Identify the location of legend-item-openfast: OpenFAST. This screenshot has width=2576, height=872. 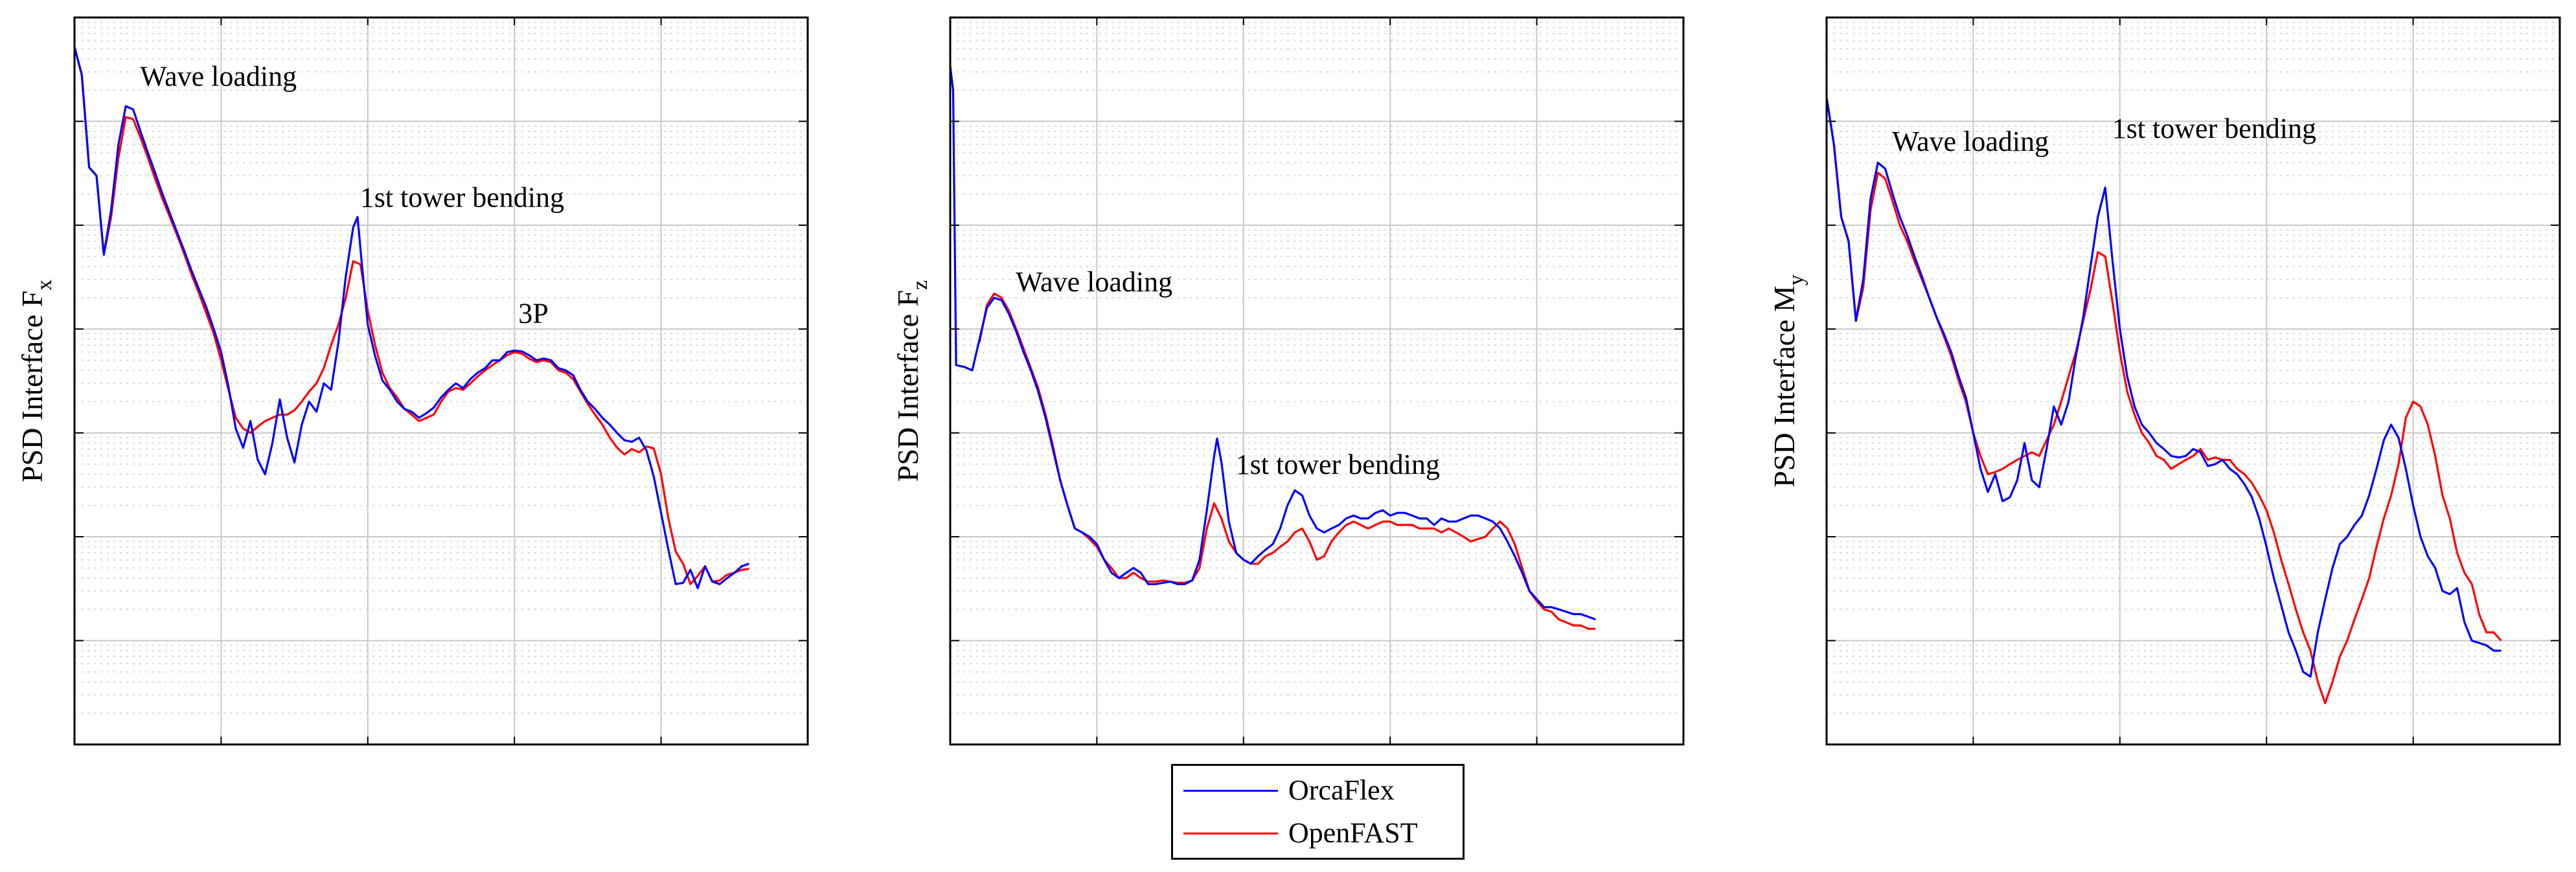
(1318, 833).